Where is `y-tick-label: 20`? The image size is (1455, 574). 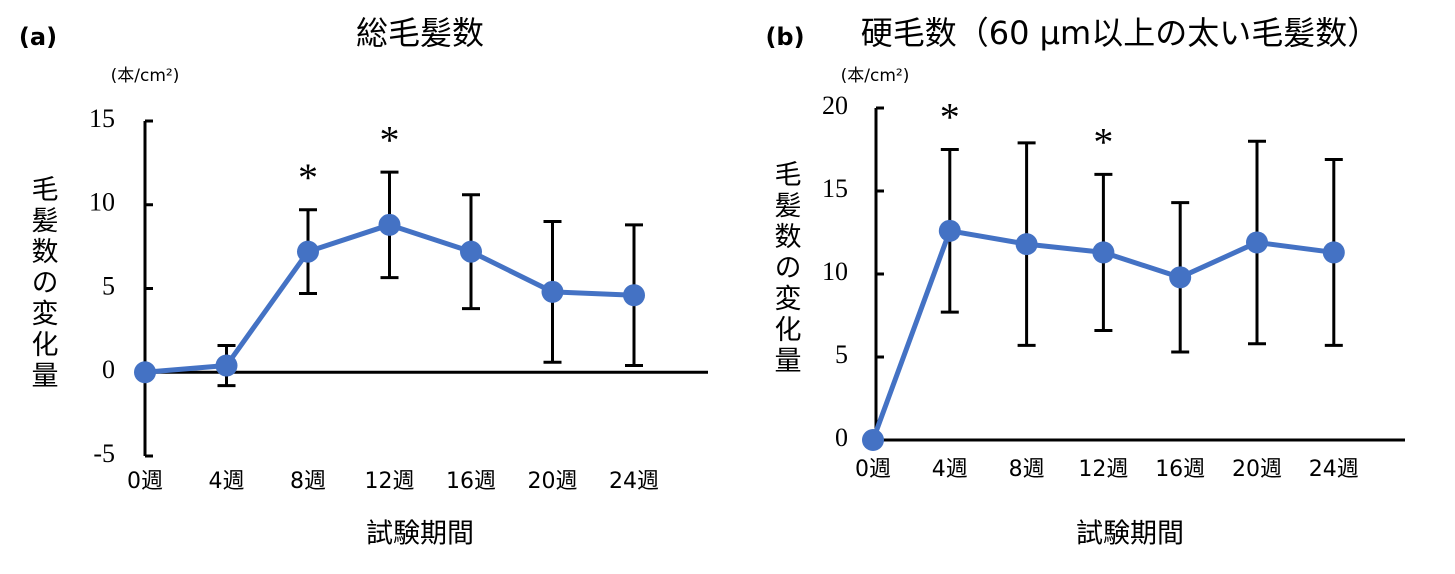 y-tick-label: 20 is located at coordinates (835, 105).